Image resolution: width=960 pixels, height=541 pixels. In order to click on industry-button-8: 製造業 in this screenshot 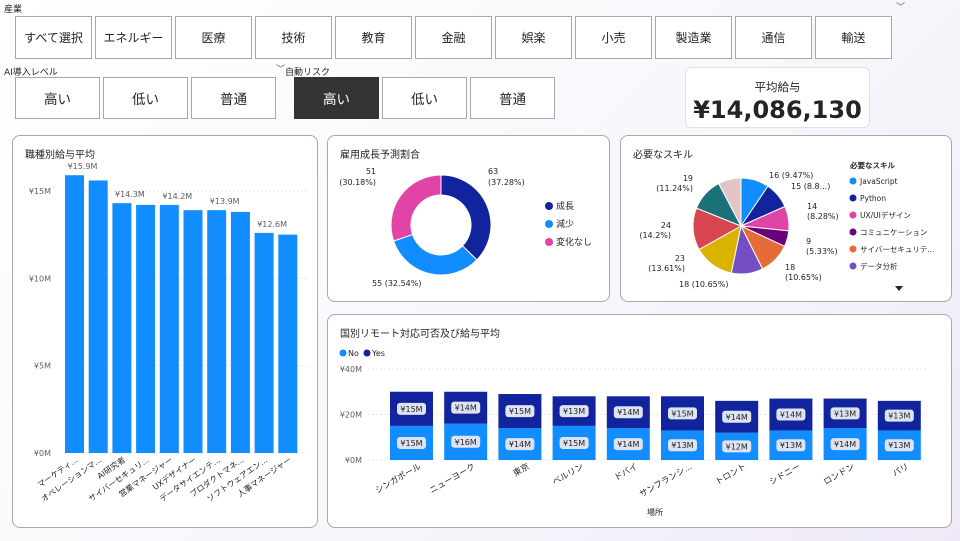, I will do `click(693, 37)`.